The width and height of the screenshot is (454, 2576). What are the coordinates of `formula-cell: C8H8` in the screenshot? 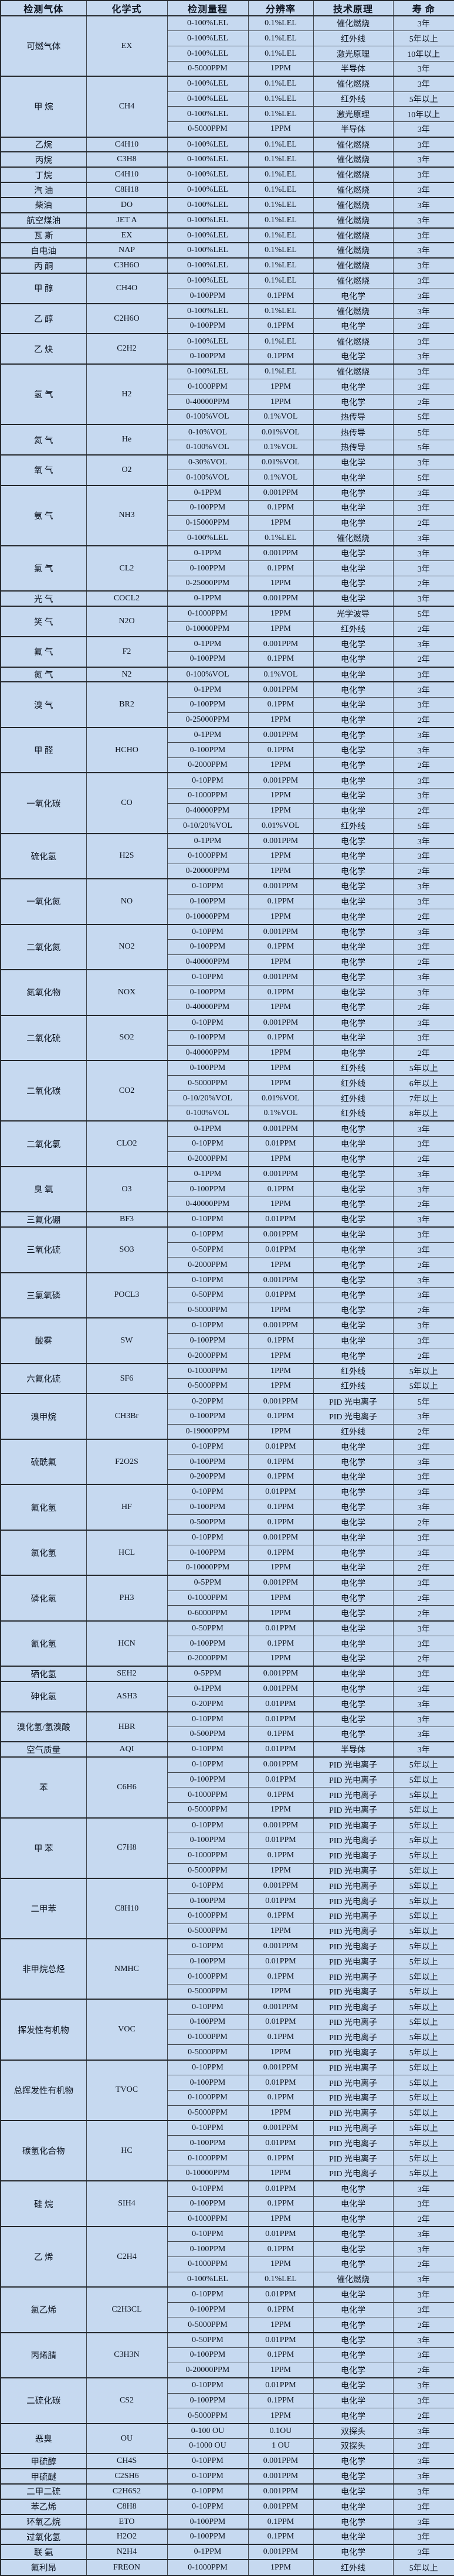 It's located at (127, 2507).